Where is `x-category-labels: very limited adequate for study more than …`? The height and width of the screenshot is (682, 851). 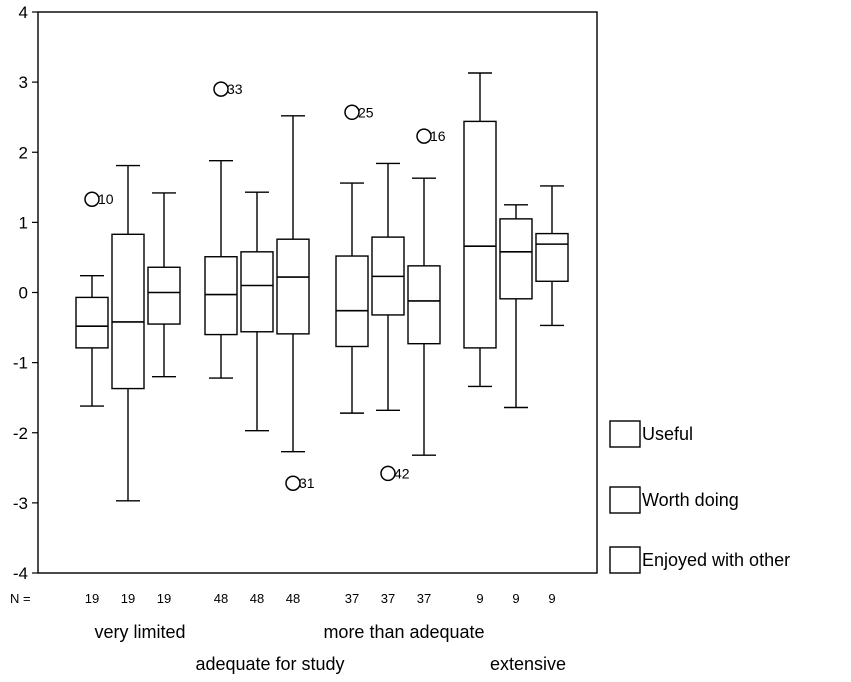
x-category-labels: very limited adequate for study more than … is located at coordinates (330, 648).